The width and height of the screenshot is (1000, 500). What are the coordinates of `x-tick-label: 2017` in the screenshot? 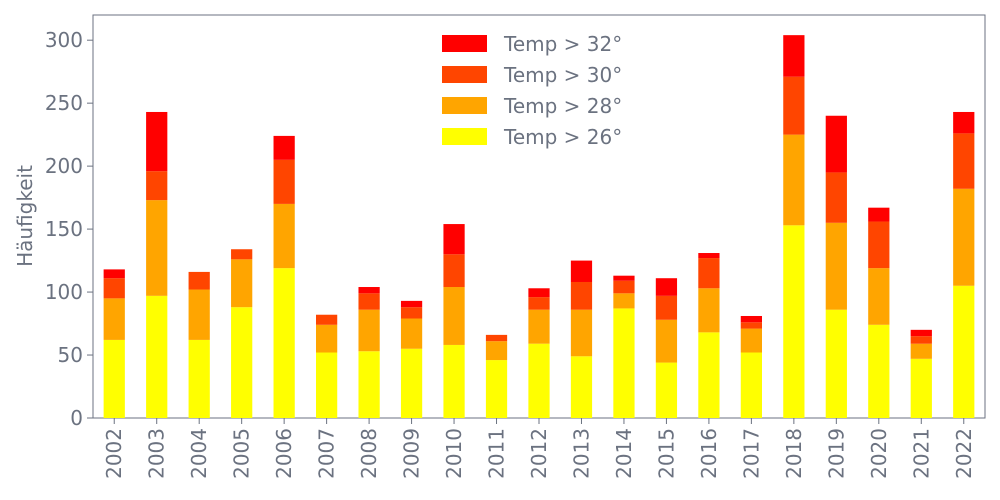 It's located at (751, 453).